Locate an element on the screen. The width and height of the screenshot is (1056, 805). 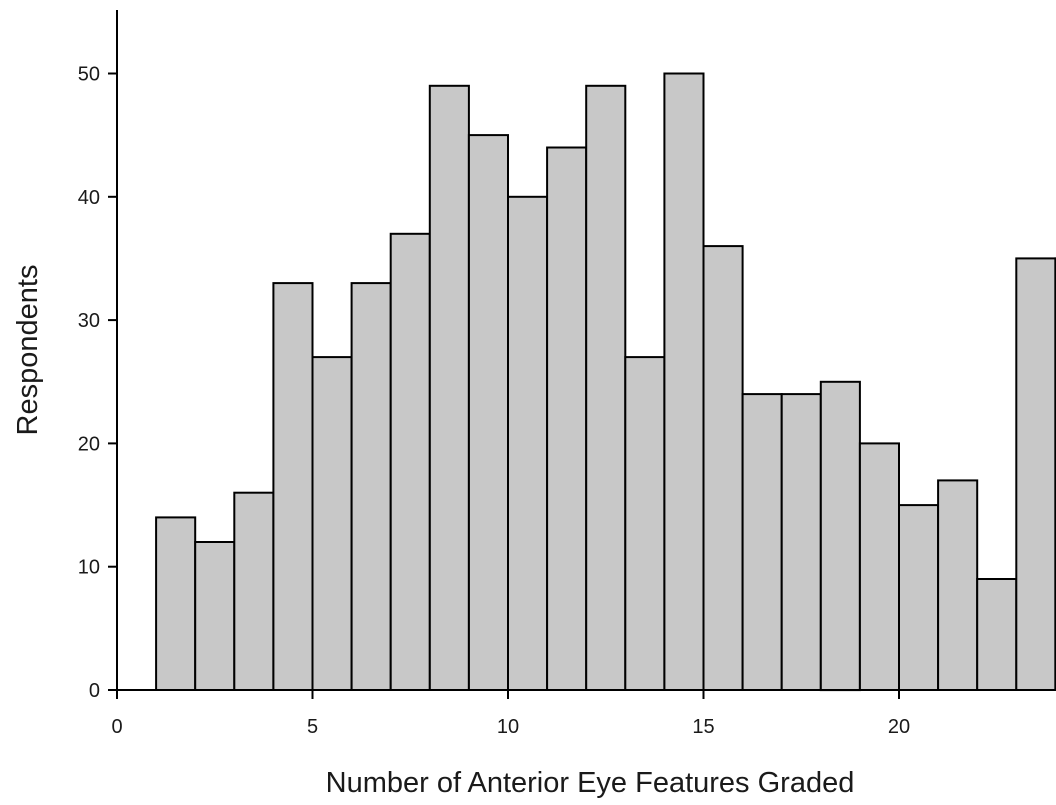
x-tick-label-0: 0 is located at coordinates (116, 727).